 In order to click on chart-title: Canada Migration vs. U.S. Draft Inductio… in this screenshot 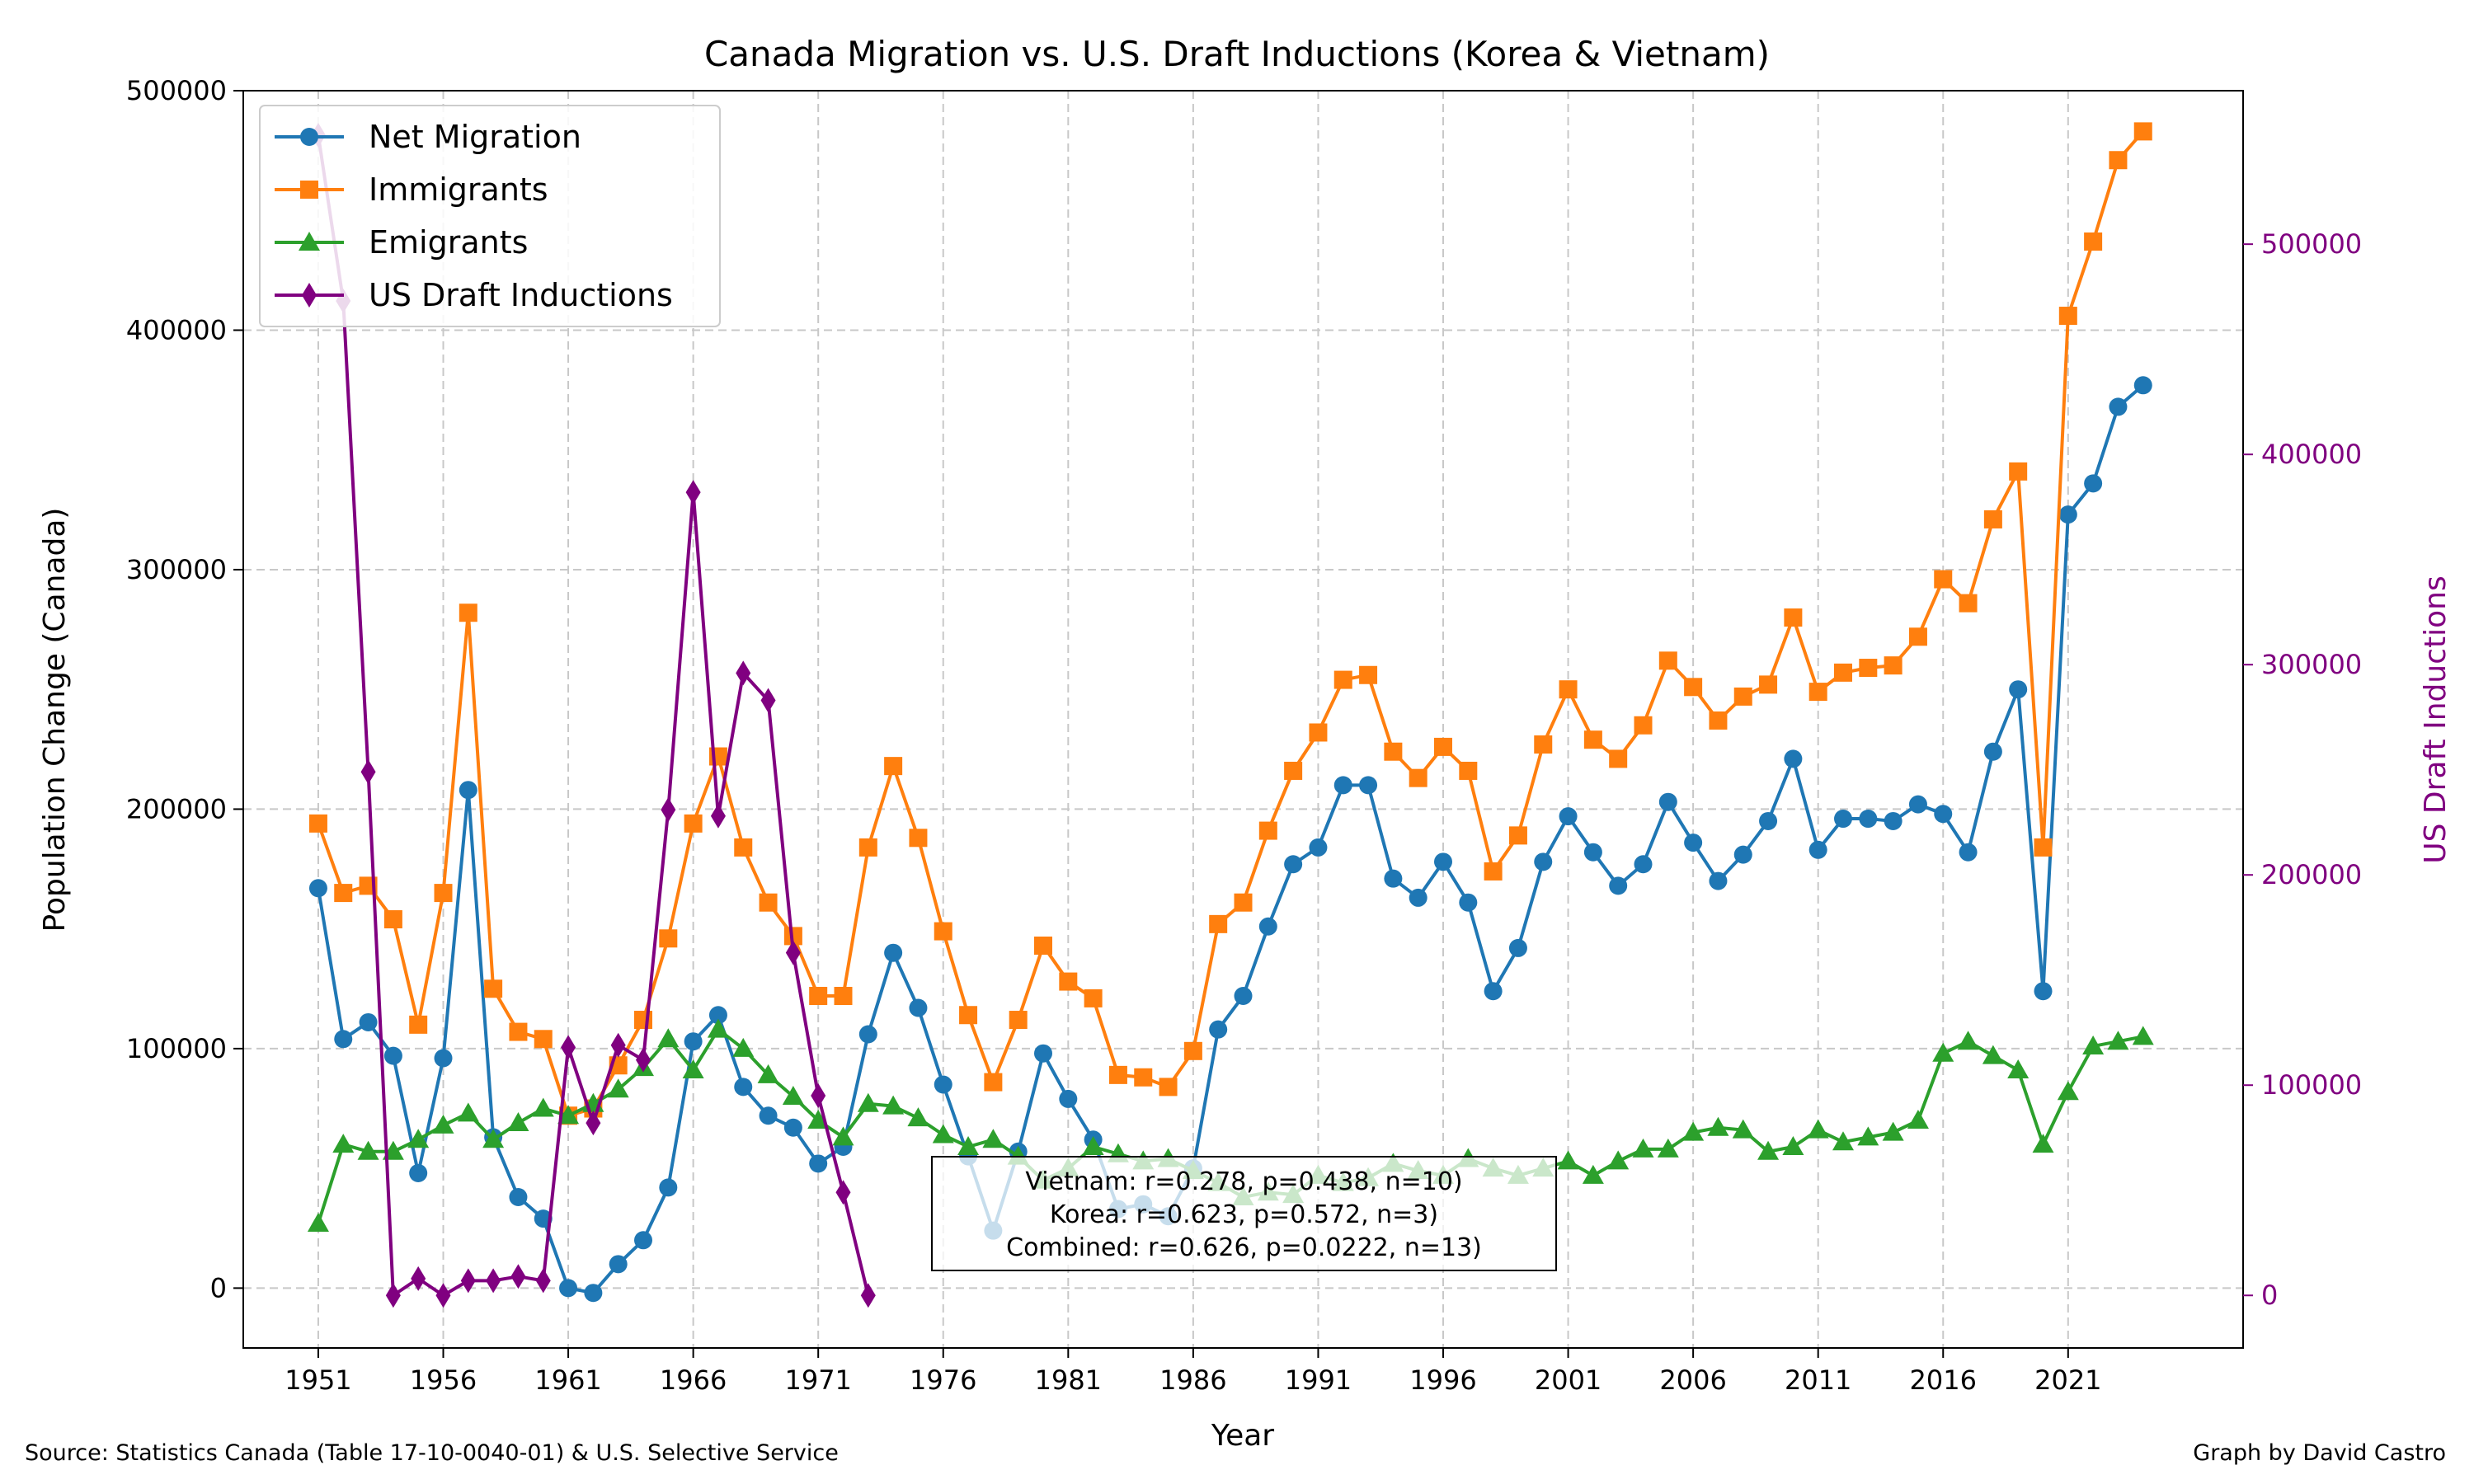, I will do `click(1237, 54)`.